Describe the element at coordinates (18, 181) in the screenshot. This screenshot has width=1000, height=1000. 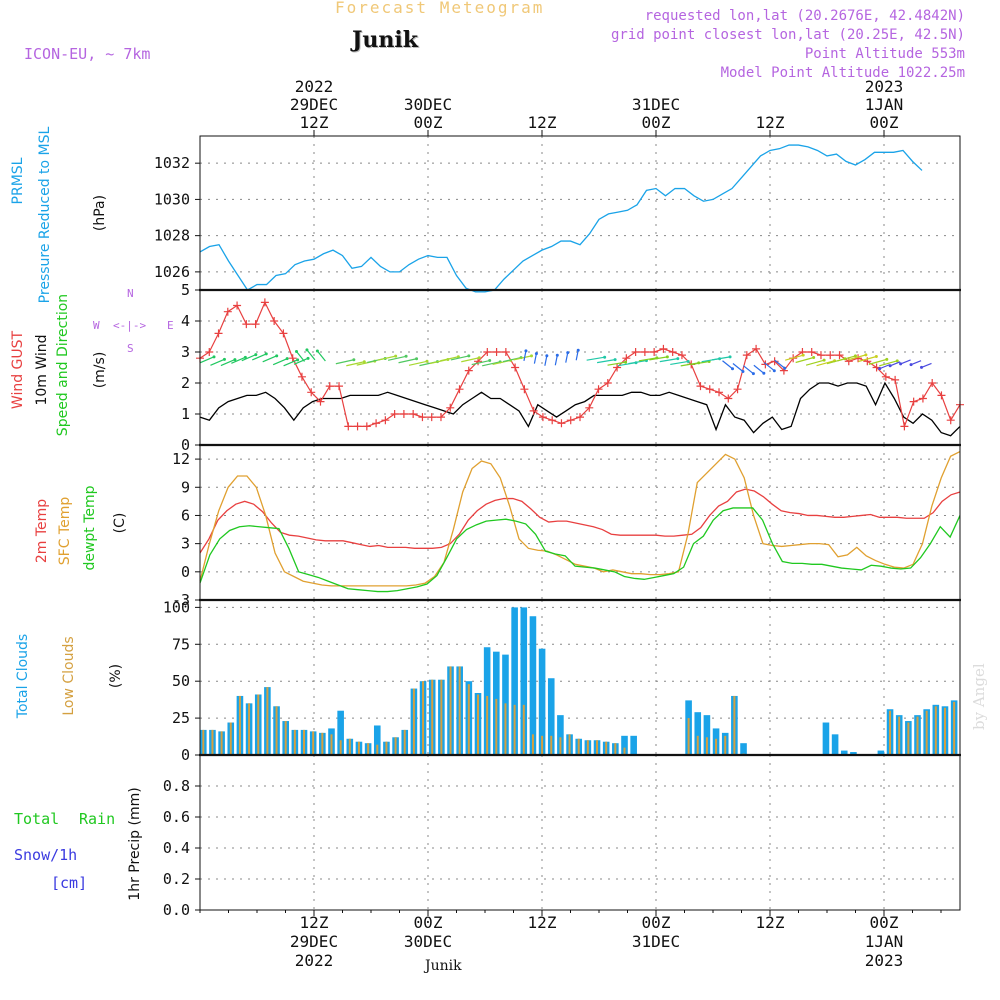
I see `pressure-label-prmsl: PRMSL` at that location.